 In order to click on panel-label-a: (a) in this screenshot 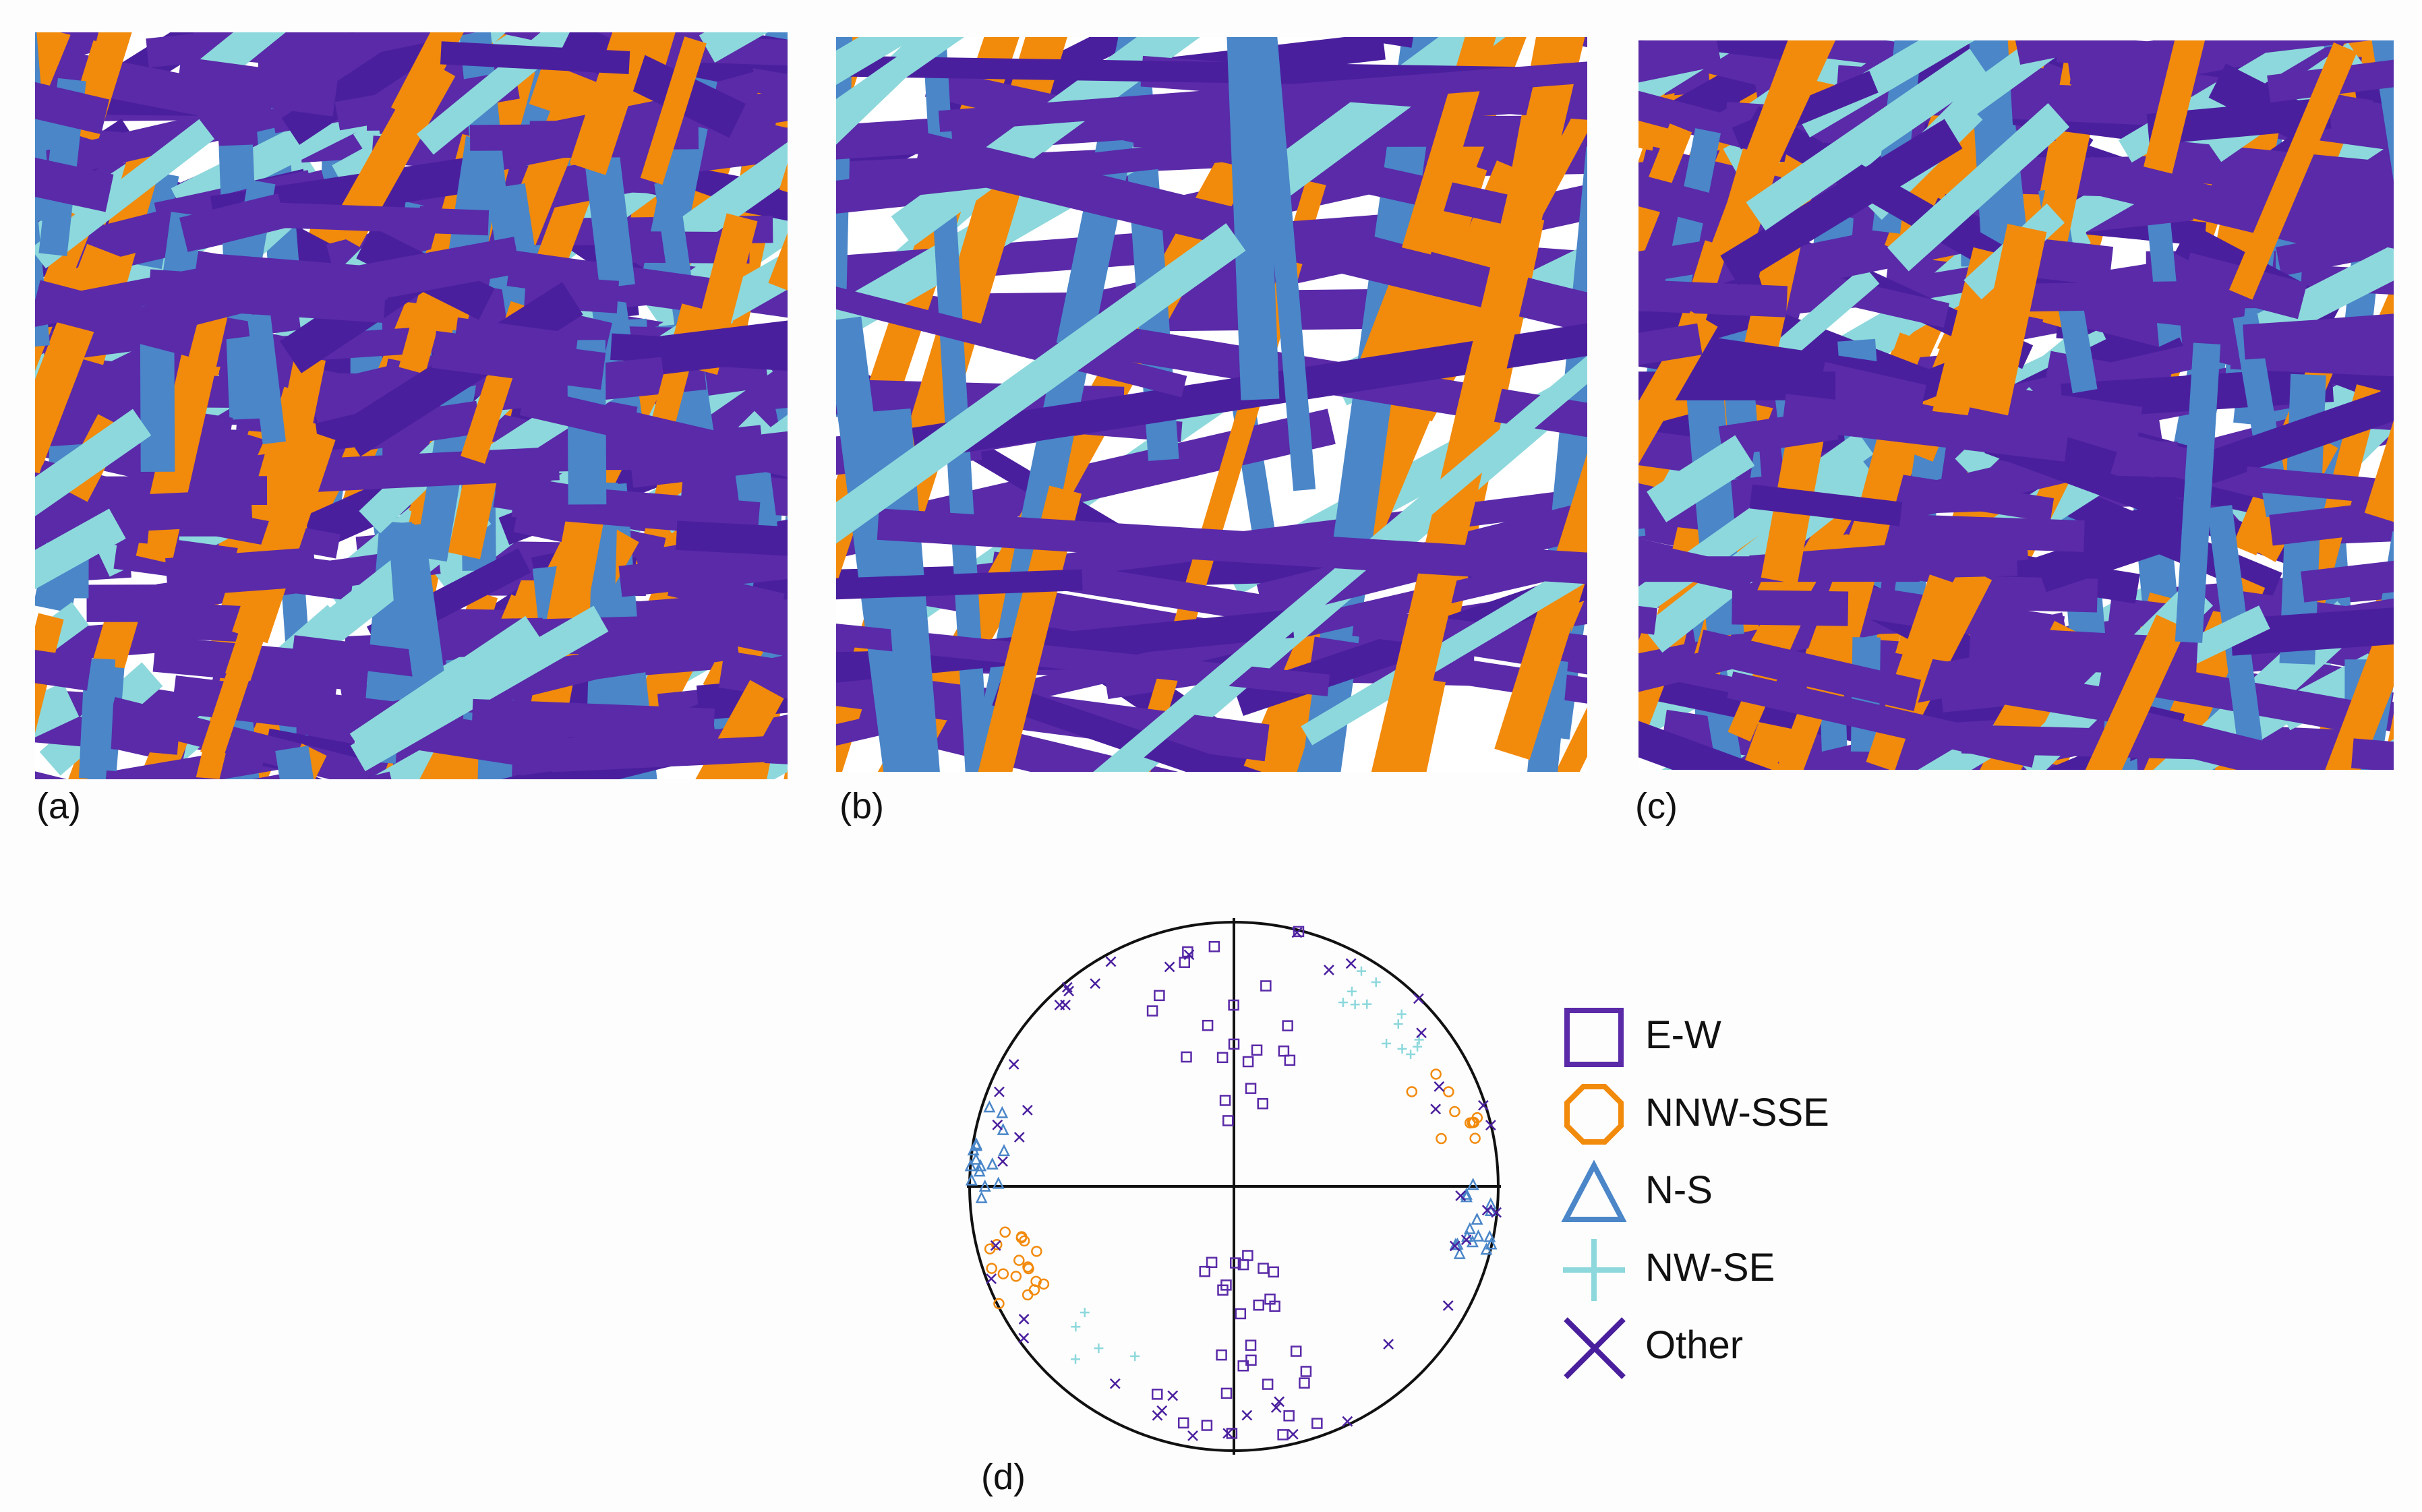, I will do `click(58, 806)`.